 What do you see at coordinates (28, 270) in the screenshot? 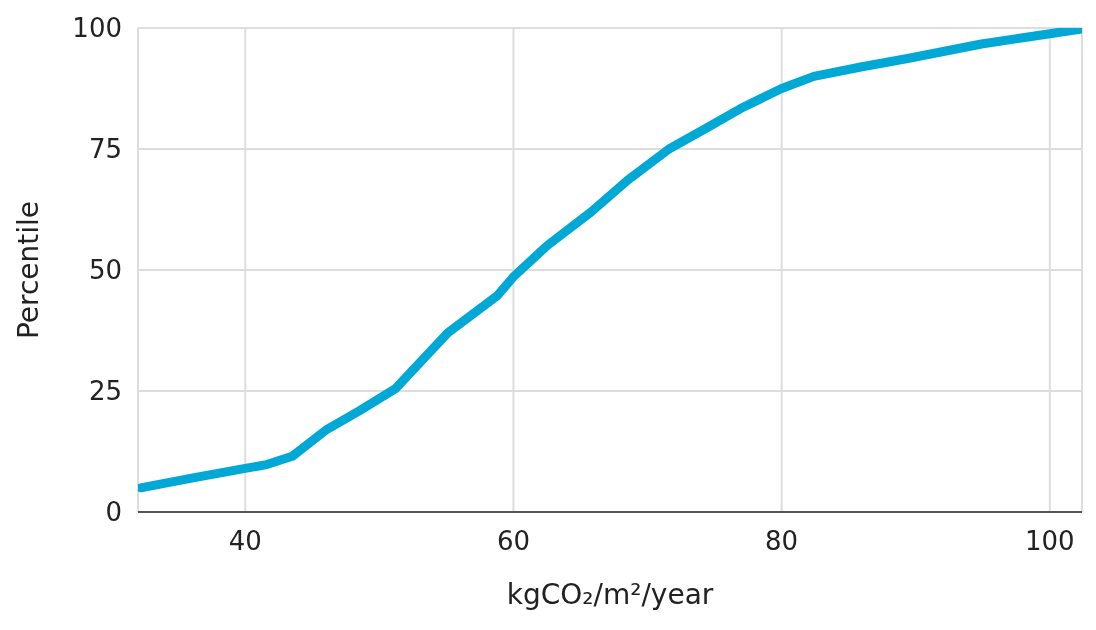
I see `y-axis-title: Percentile` at bounding box center [28, 270].